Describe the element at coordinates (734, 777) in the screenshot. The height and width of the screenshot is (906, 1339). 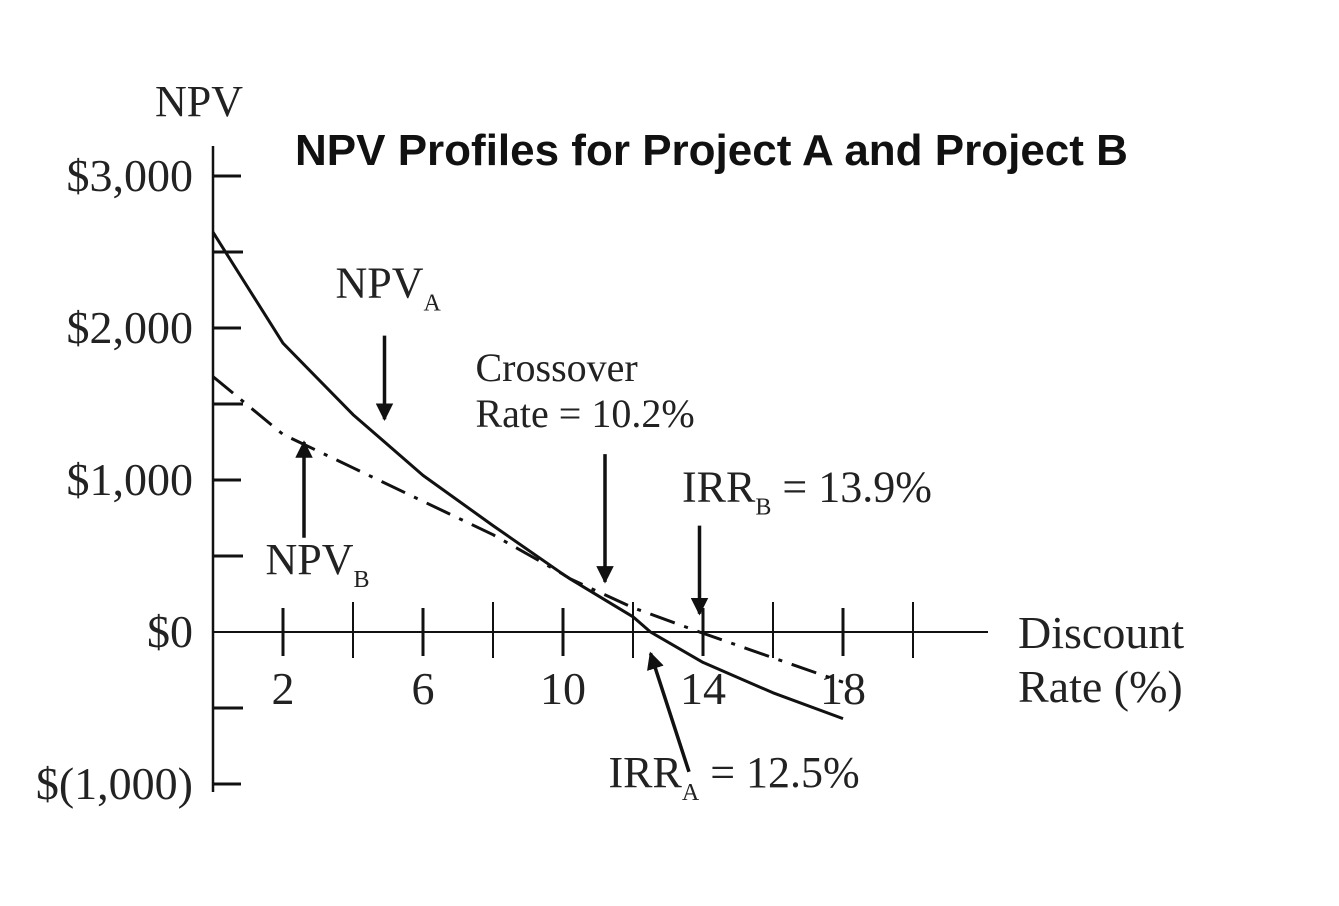
I see `irr-a-label-text: IRRA = 12.5%` at that location.